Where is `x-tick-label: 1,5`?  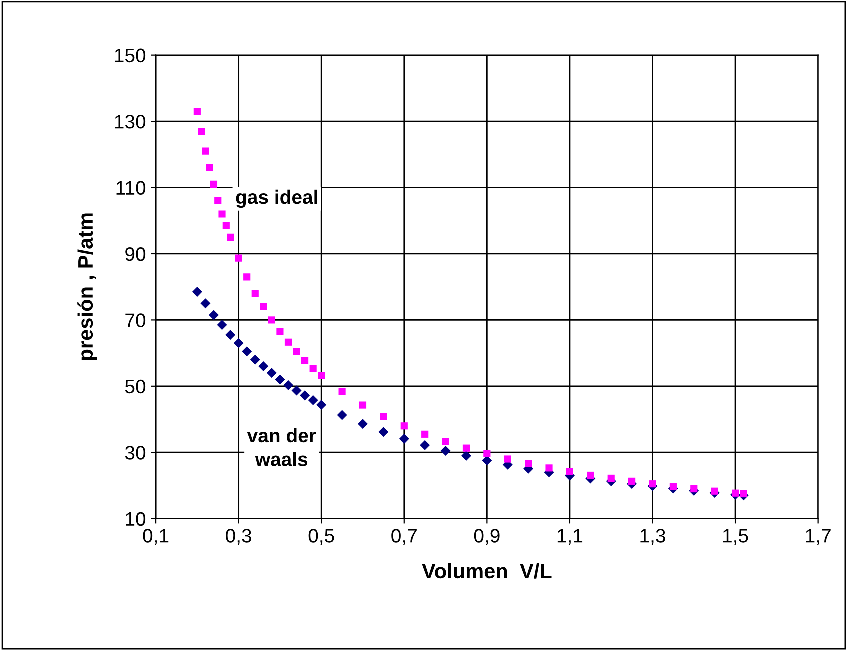
x-tick-label: 1,5 is located at coordinates (736, 537).